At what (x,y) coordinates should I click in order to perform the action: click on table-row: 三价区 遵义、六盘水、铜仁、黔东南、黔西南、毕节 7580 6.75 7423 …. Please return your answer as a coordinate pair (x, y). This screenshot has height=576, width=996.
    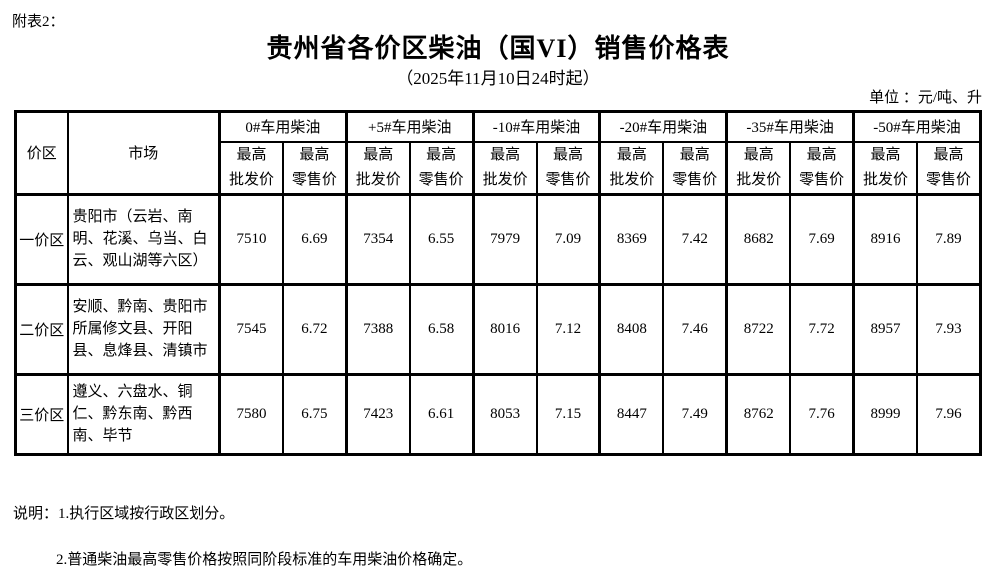
    Looking at the image, I should click on (498, 413).